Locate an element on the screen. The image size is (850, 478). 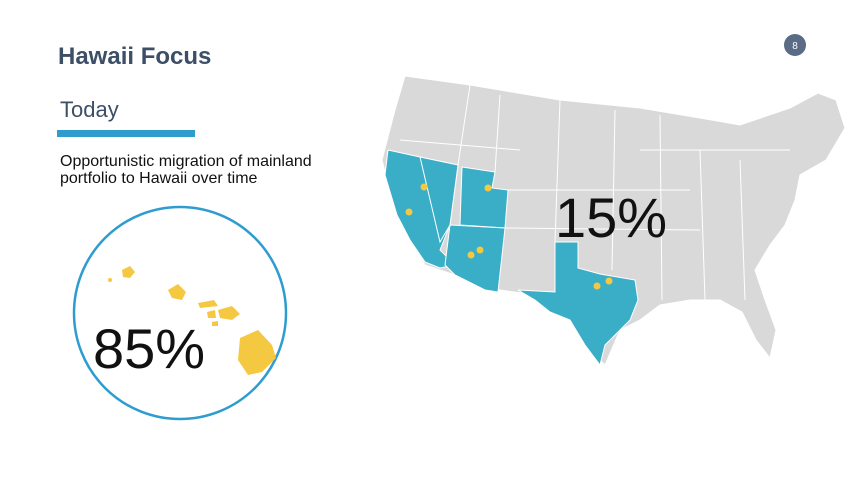
hawaii-share: 85% is located at coordinates (149, 348).